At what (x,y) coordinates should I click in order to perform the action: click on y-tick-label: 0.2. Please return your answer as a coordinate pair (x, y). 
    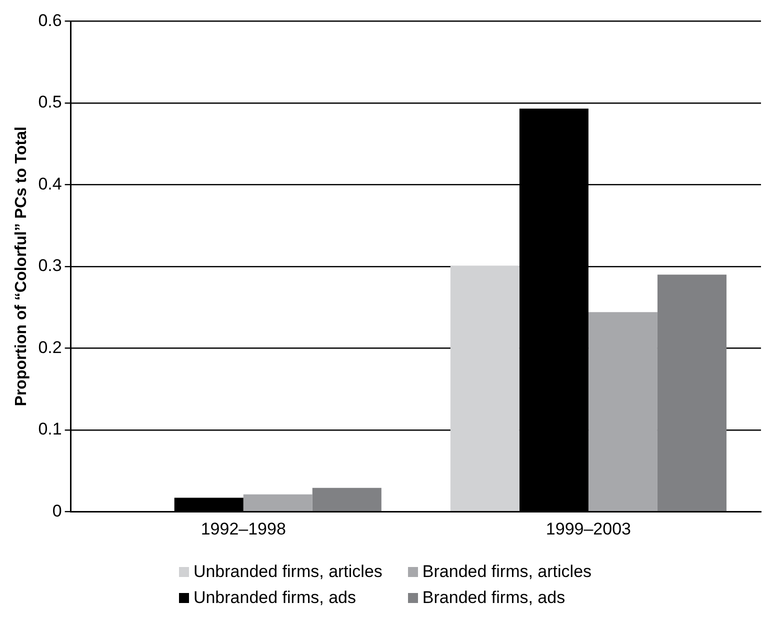
    Looking at the image, I should click on (50, 347).